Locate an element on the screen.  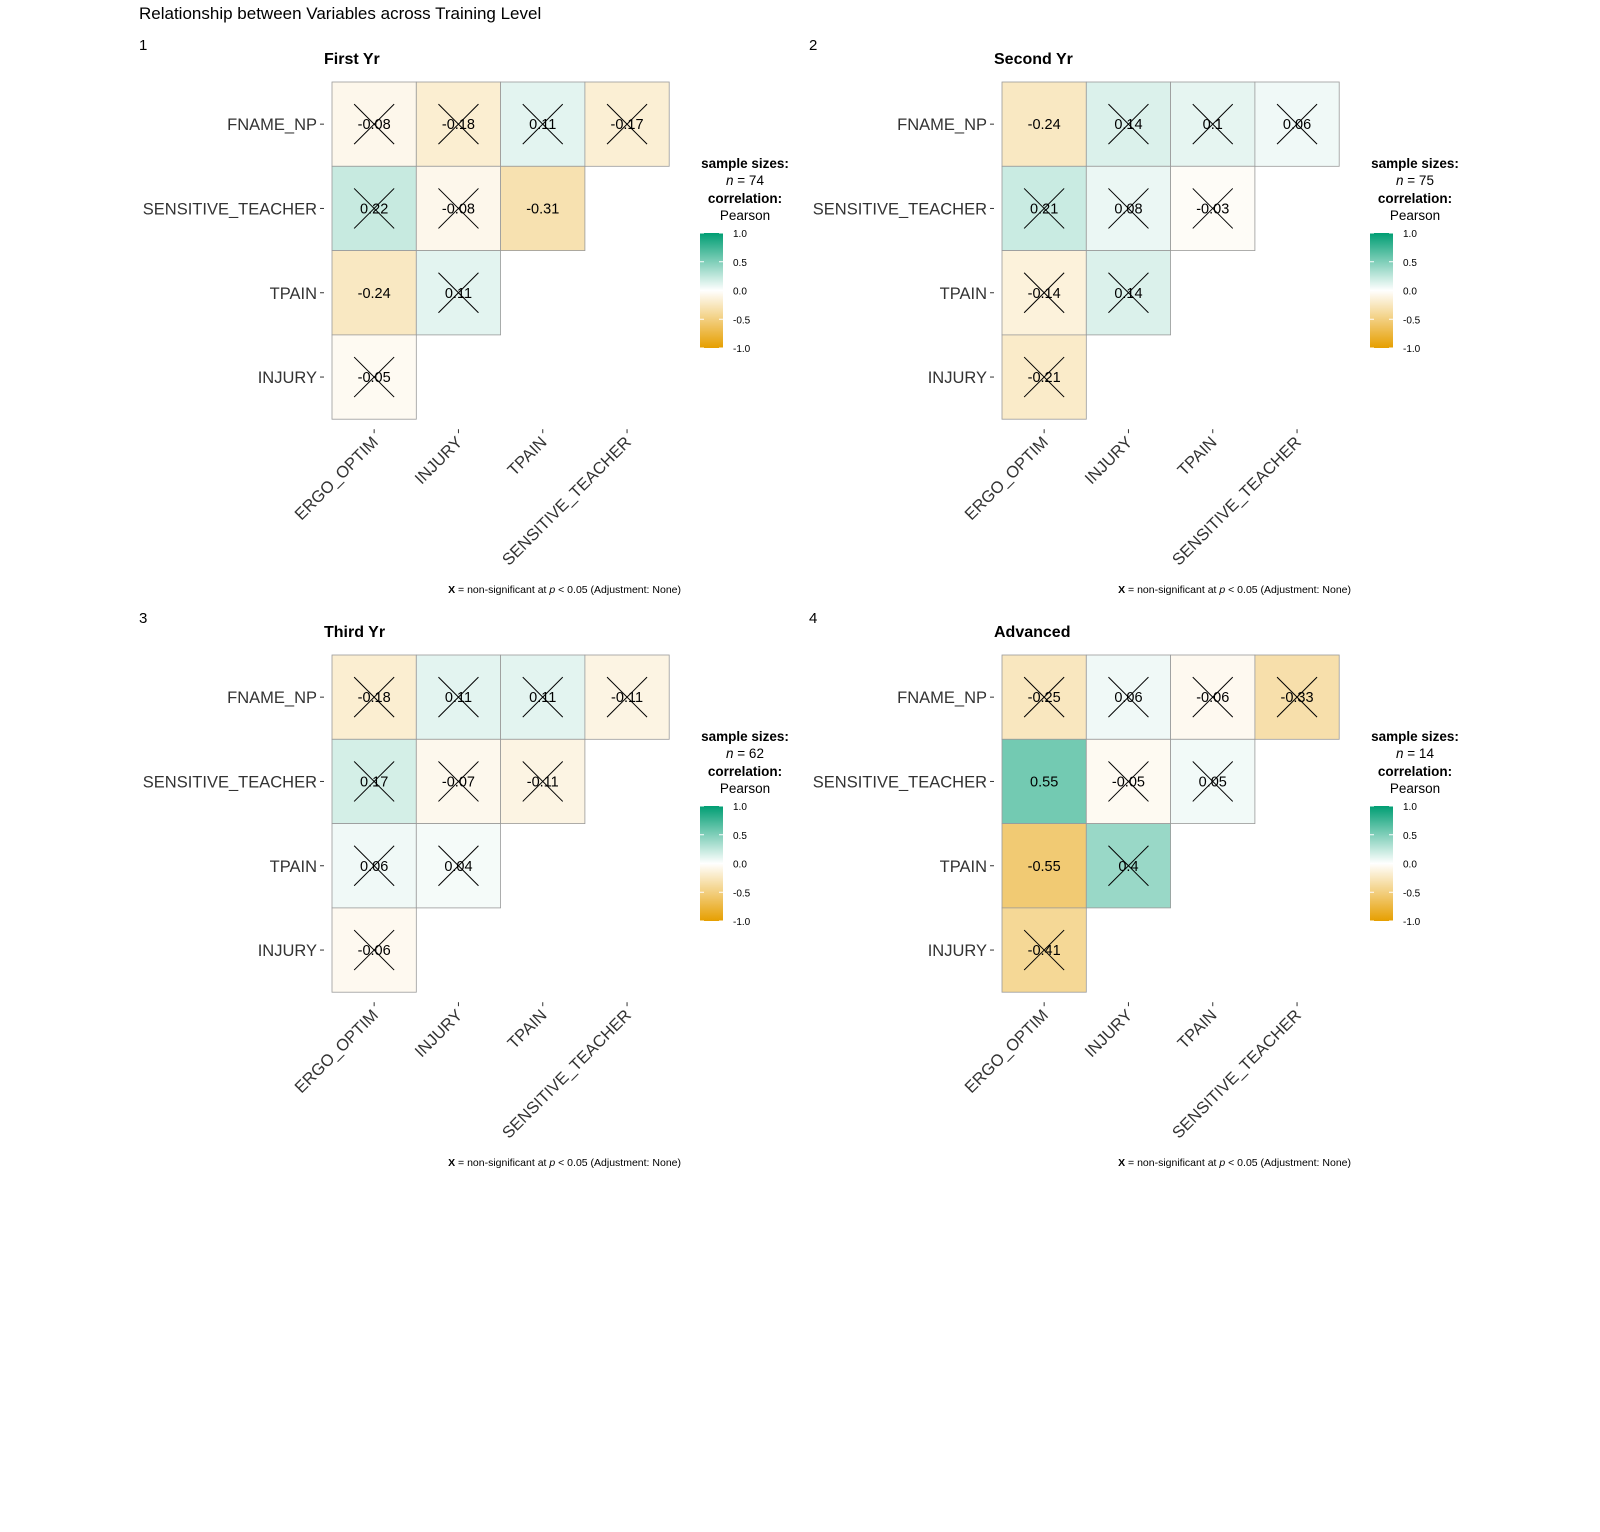
cell-value-label: 0.06 is located at coordinates (1297, 125).